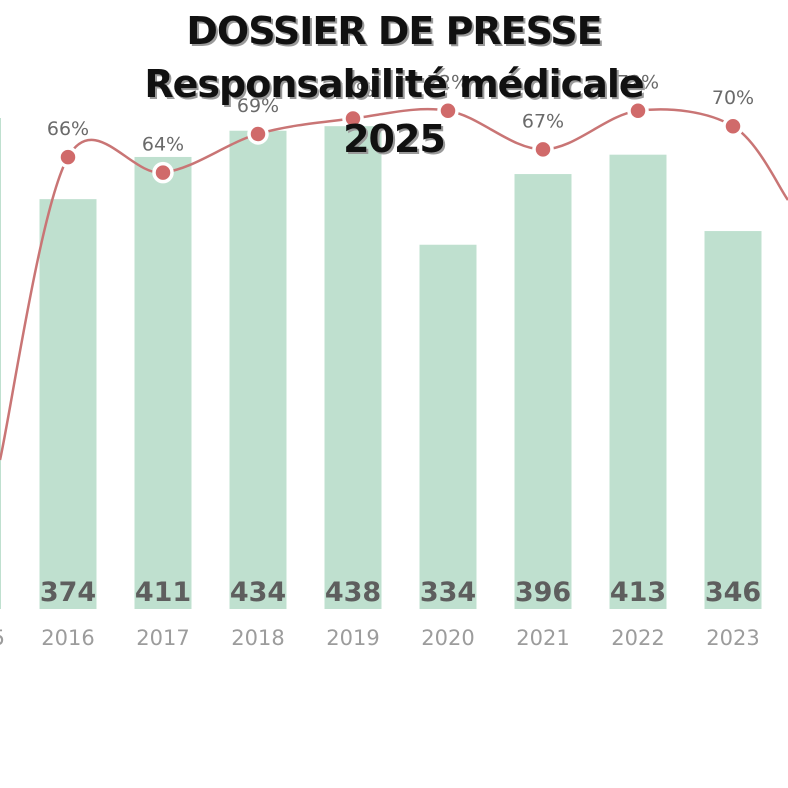 The height and width of the screenshot is (788, 788). What do you see at coordinates (352, 638) in the screenshot?
I see `x-tick-2019: 2019` at bounding box center [352, 638].